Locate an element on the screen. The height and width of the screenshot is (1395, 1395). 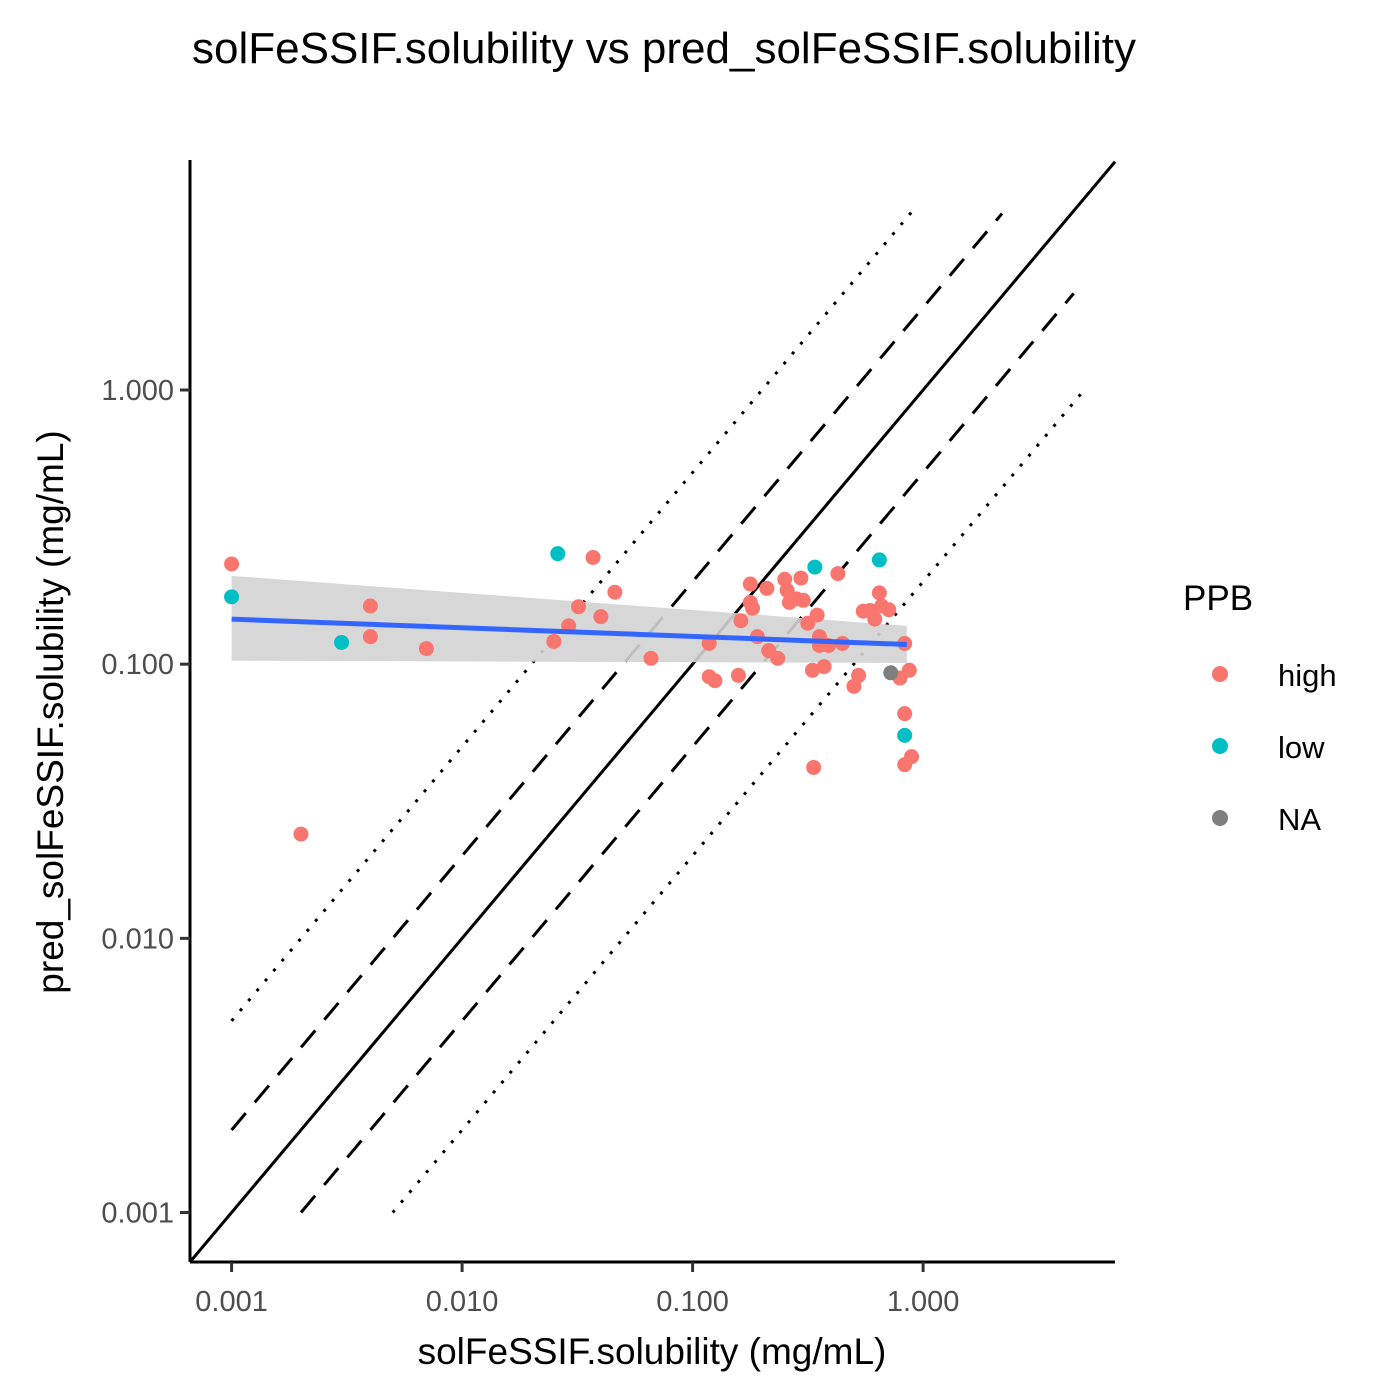
legend-label-low: low is located at coordinates (1301, 747).